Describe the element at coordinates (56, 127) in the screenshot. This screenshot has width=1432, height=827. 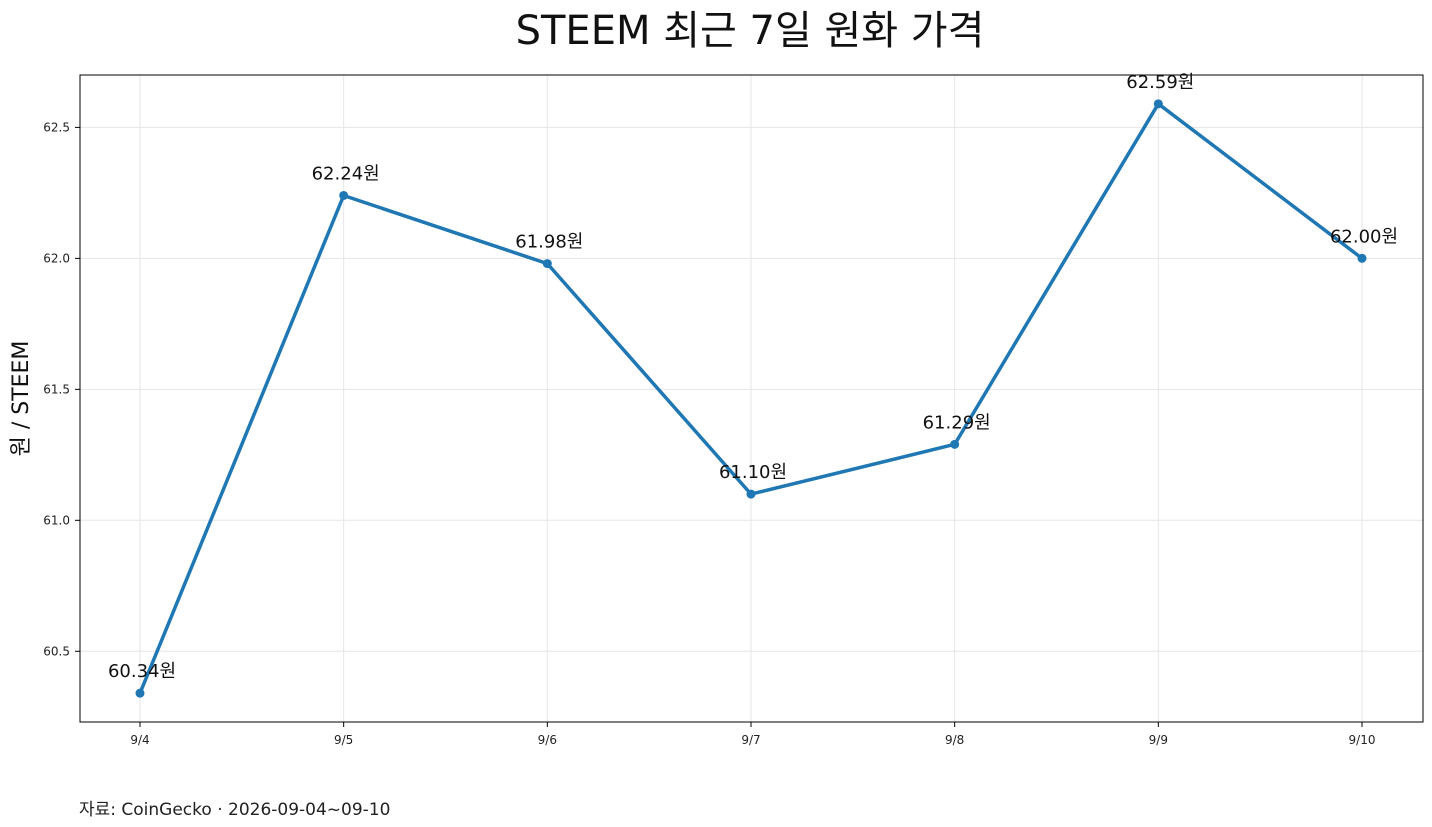
I see `y-tick-label: 62.5` at that location.